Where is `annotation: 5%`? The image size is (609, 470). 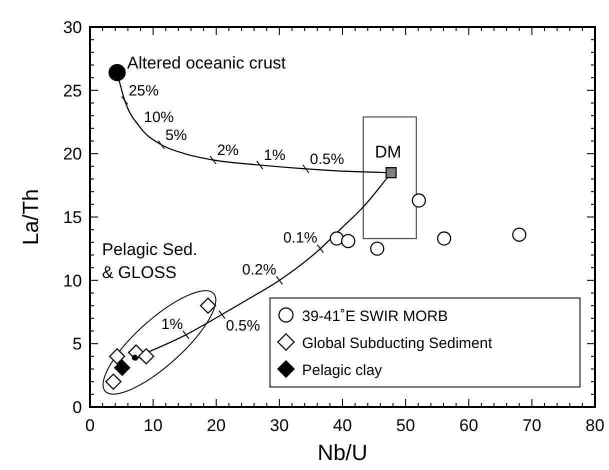 annotation: 5% is located at coordinates (176, 135).